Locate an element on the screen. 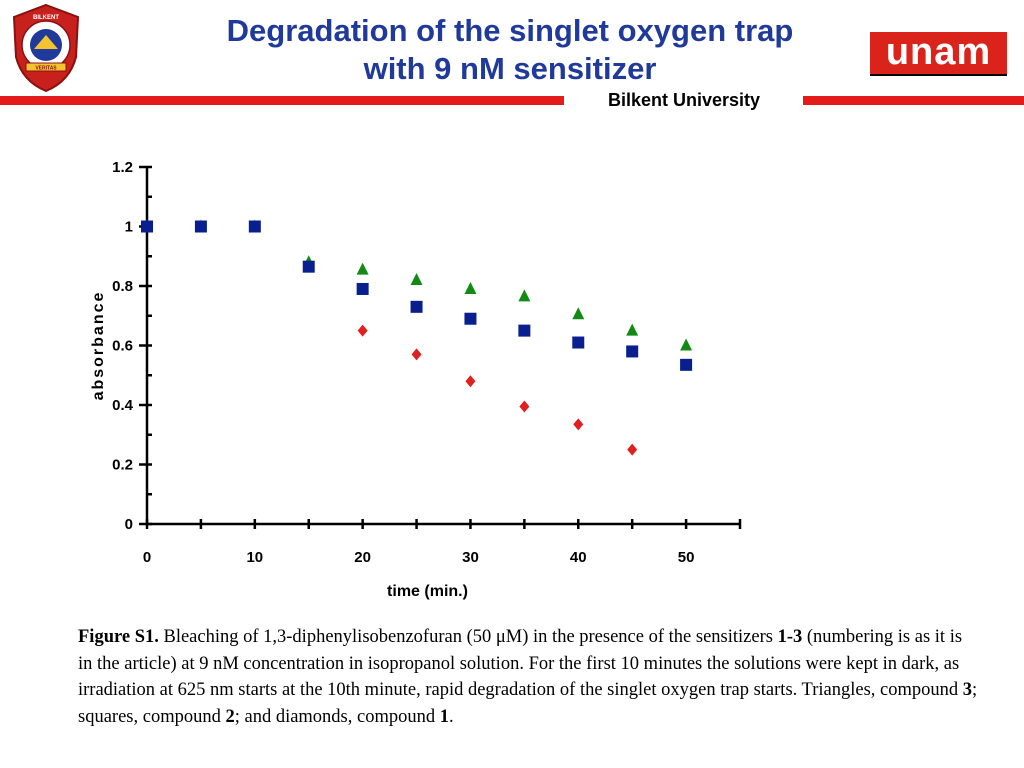  y-tick-label: 1 is located at coordinates (129, 227).